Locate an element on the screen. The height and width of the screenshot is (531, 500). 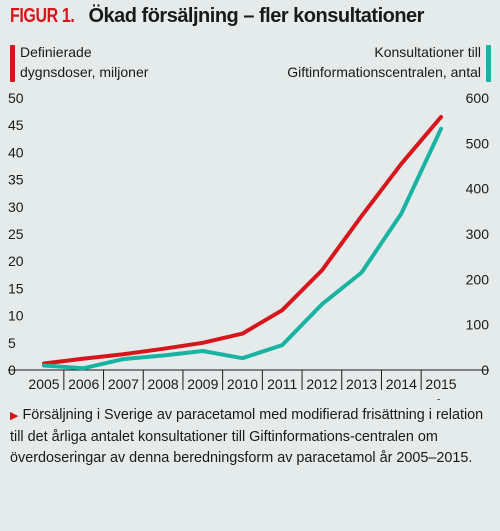
x-tick-label: 2007 is located at coordinates (123, 384).